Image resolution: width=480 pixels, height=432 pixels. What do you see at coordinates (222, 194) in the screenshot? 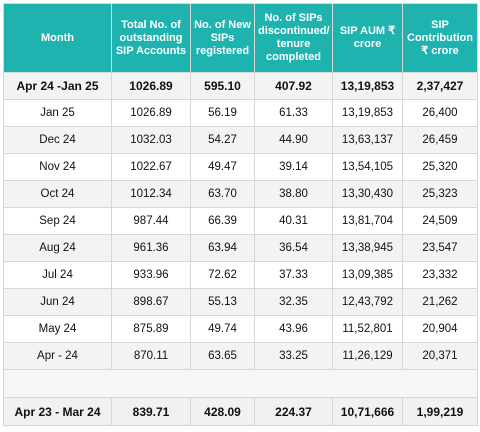
I see `cell-new: 63.70` at bounding box center [222, 194].